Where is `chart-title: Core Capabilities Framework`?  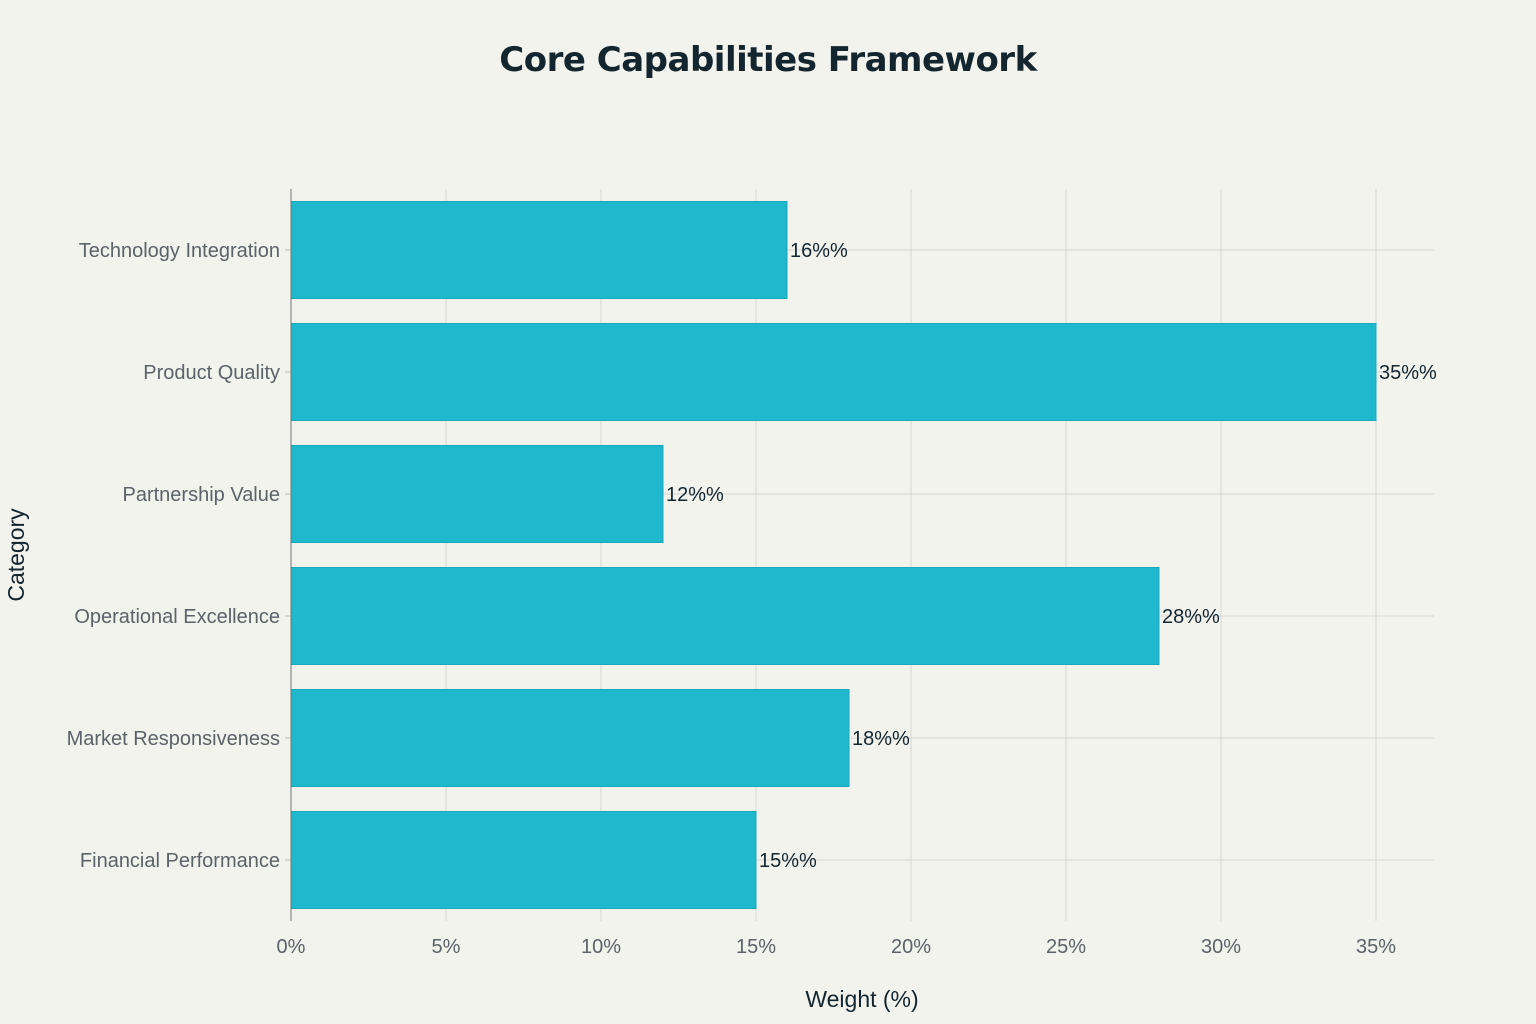
chart-title: Core Capabilities Framework is located at coordinates (768, 60).